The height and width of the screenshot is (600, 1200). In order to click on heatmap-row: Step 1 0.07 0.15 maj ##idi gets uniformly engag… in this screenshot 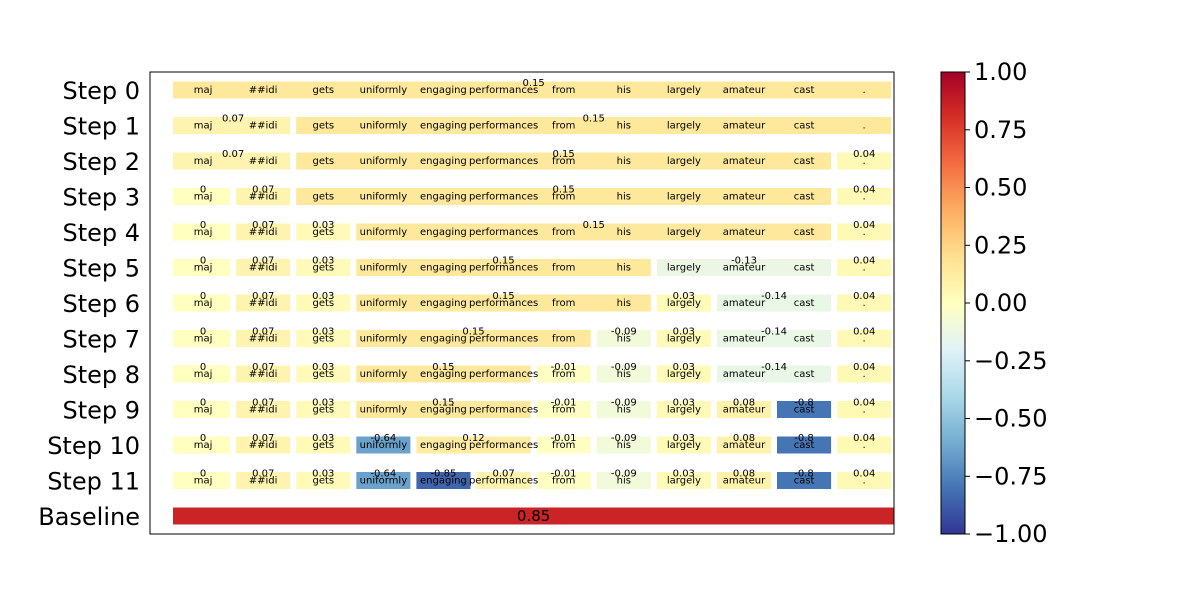, I will do `click(477, 127)`.